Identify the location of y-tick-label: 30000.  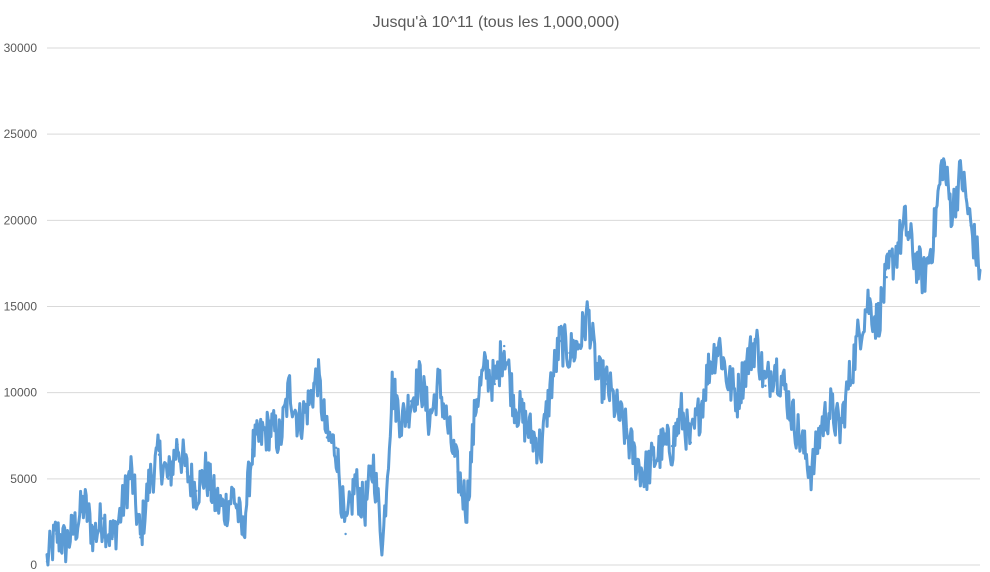
(21, 48).